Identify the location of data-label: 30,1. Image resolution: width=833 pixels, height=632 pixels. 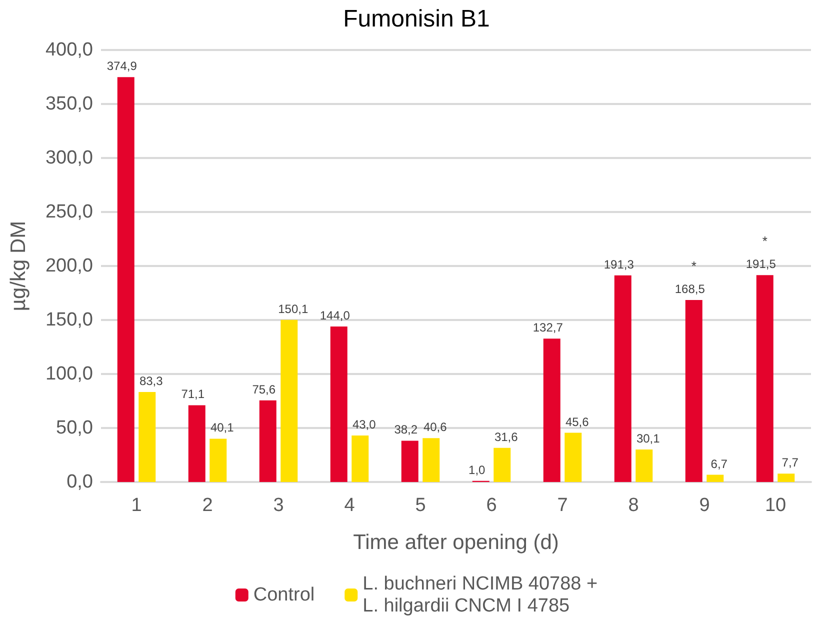
(648, 438).